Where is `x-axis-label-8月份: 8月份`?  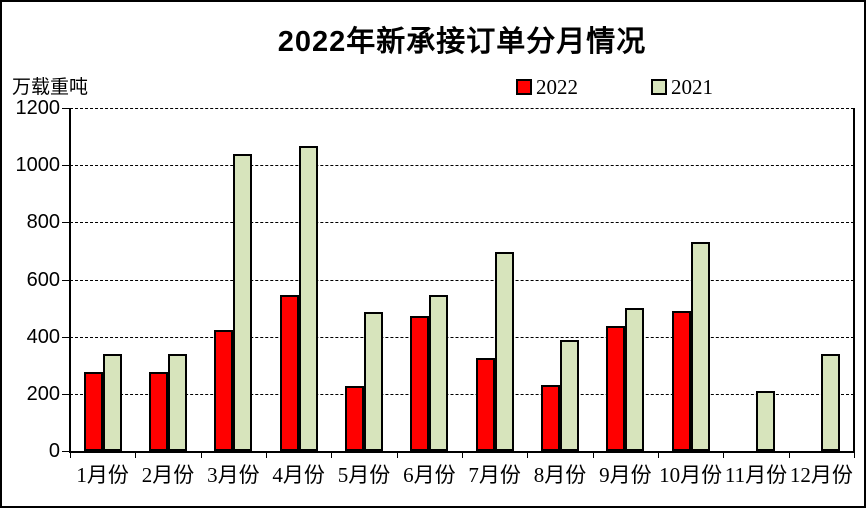 x-axis-label-8月份: 8月份 is located at coordinates (560, 475).